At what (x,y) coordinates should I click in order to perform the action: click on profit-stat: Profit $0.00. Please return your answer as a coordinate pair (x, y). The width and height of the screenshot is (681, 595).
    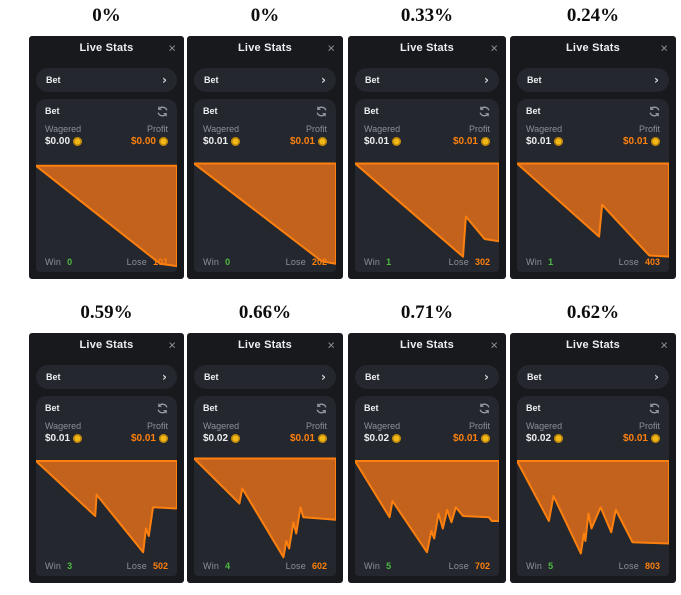
    Looking at the image, I should click on (149, 135).